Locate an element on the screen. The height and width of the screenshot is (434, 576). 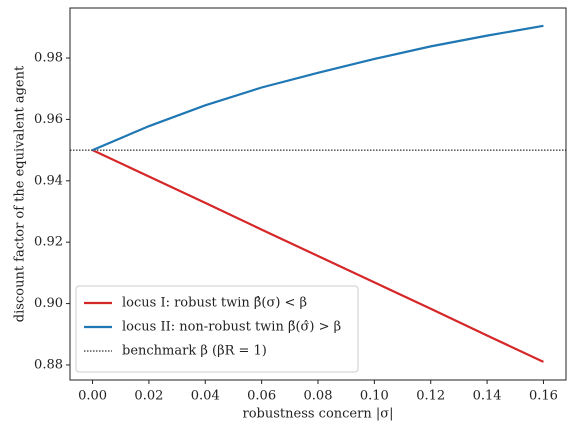
x-axis-label: robustness concern |σ| is located at coordinates (318, 414).